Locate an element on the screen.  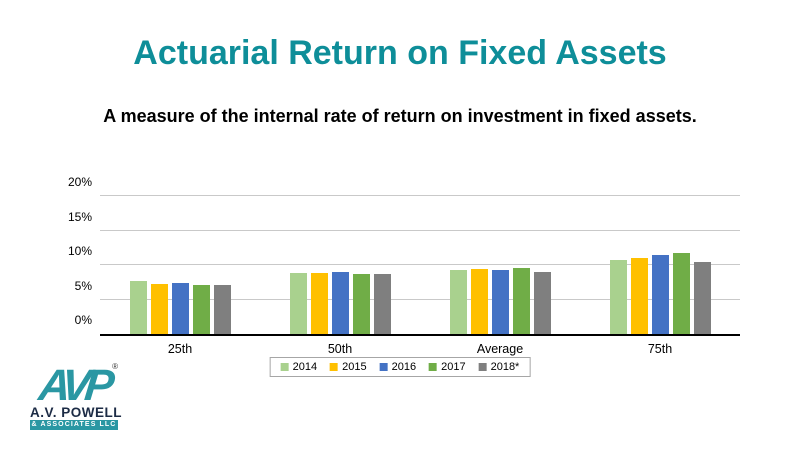
bar-group-25th is located at coordinates (180, 265).